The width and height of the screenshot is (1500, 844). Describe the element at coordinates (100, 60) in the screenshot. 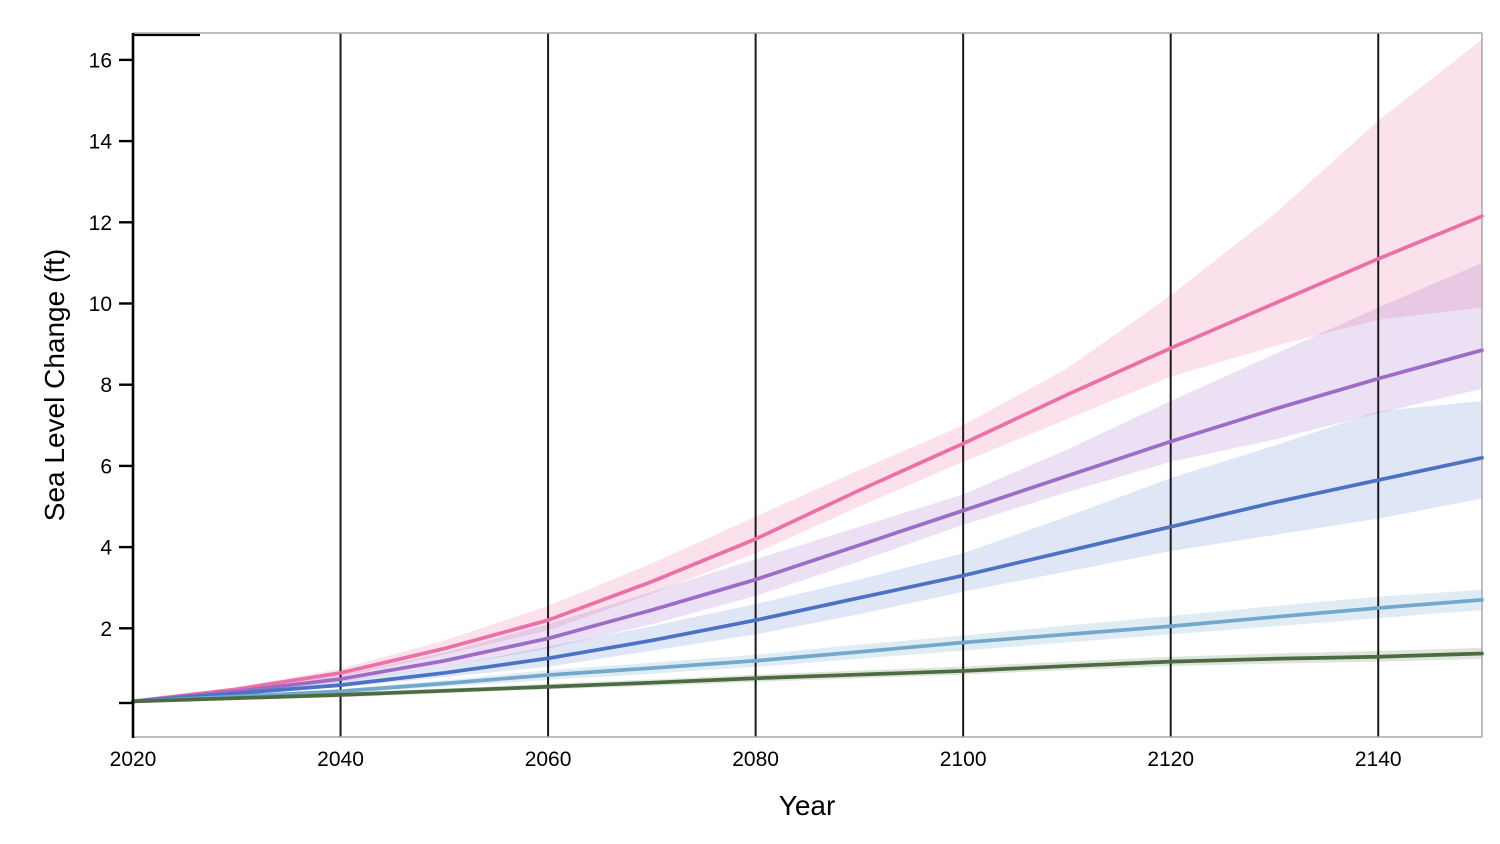

I see `y-tick-label-16: 16` at that location.